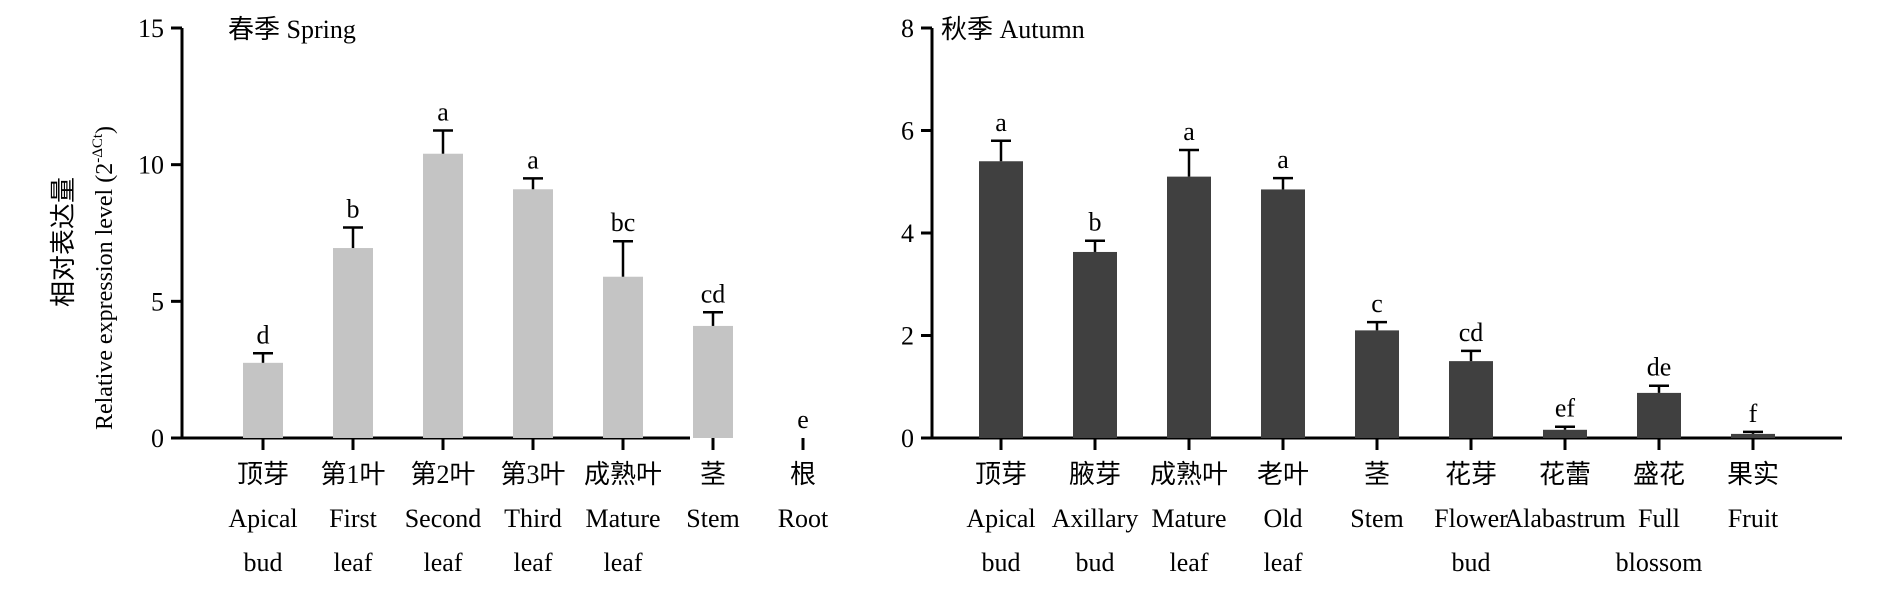  What do you see at coordinates (1095, 474) in the screenshot?
I see `autumn-category-label: 腋芽` at bounding box center [1095, 474].